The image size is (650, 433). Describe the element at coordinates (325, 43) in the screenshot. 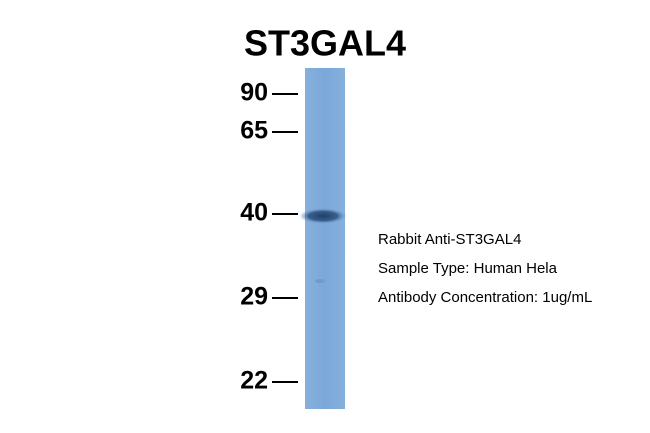

I see `title: ST3GAL4` at that location.